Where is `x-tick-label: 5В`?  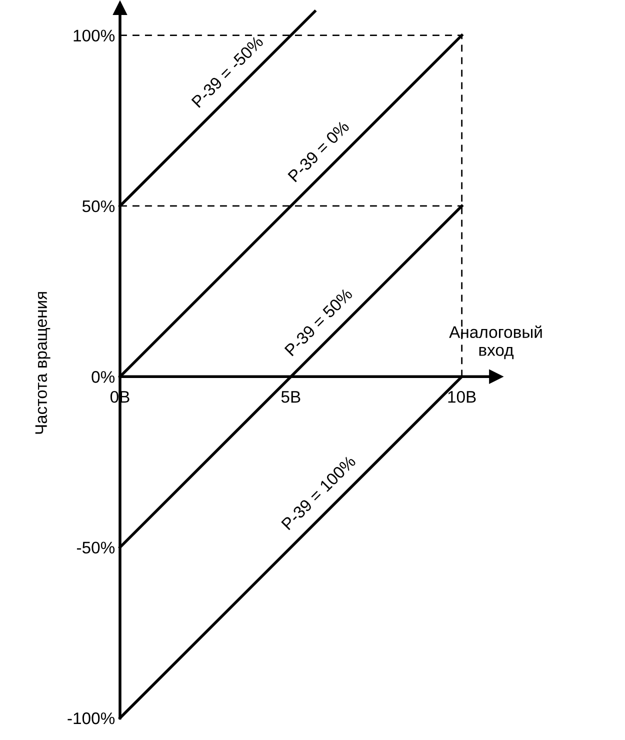 x-tick-label: 5В is located at coordinates (290, 397).